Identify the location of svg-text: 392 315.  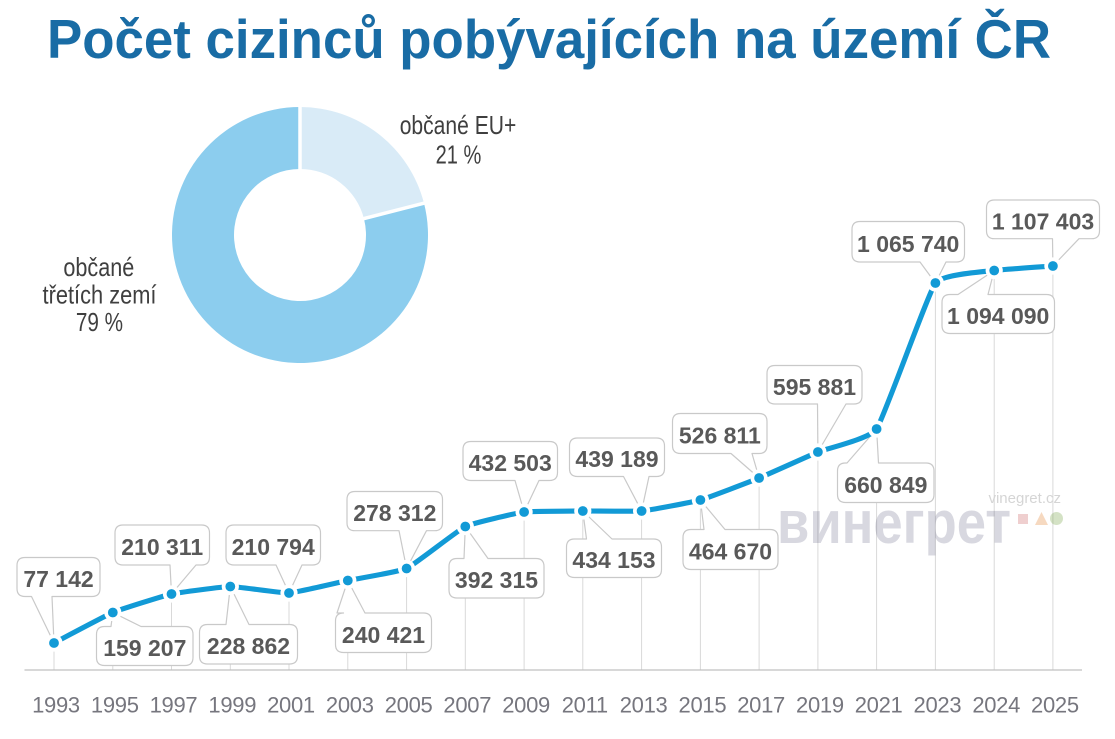
(496, 580).